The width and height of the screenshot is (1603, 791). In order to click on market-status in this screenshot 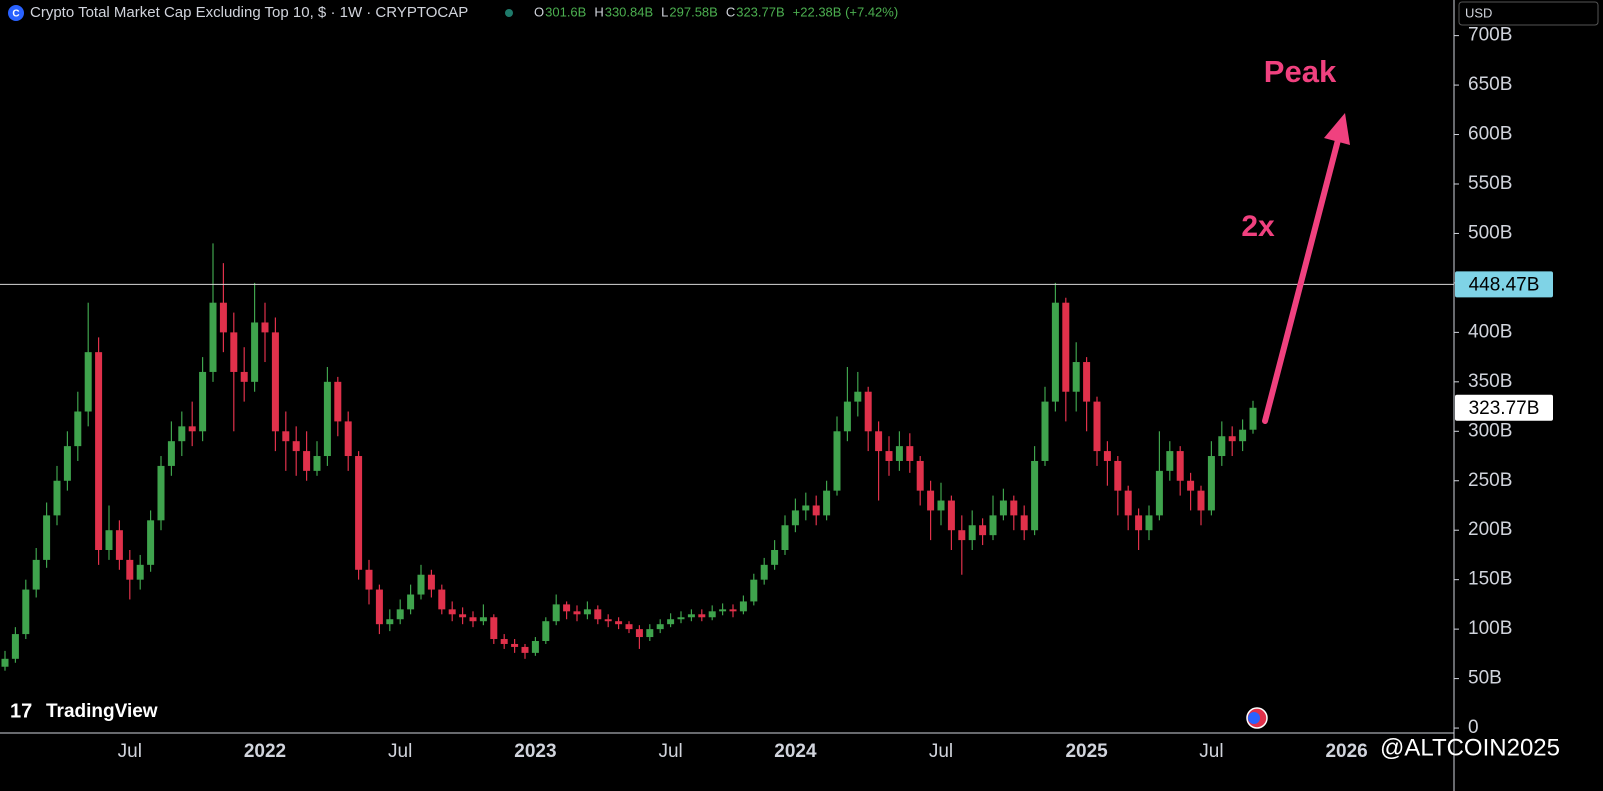, I will do `click(509, 13)`.